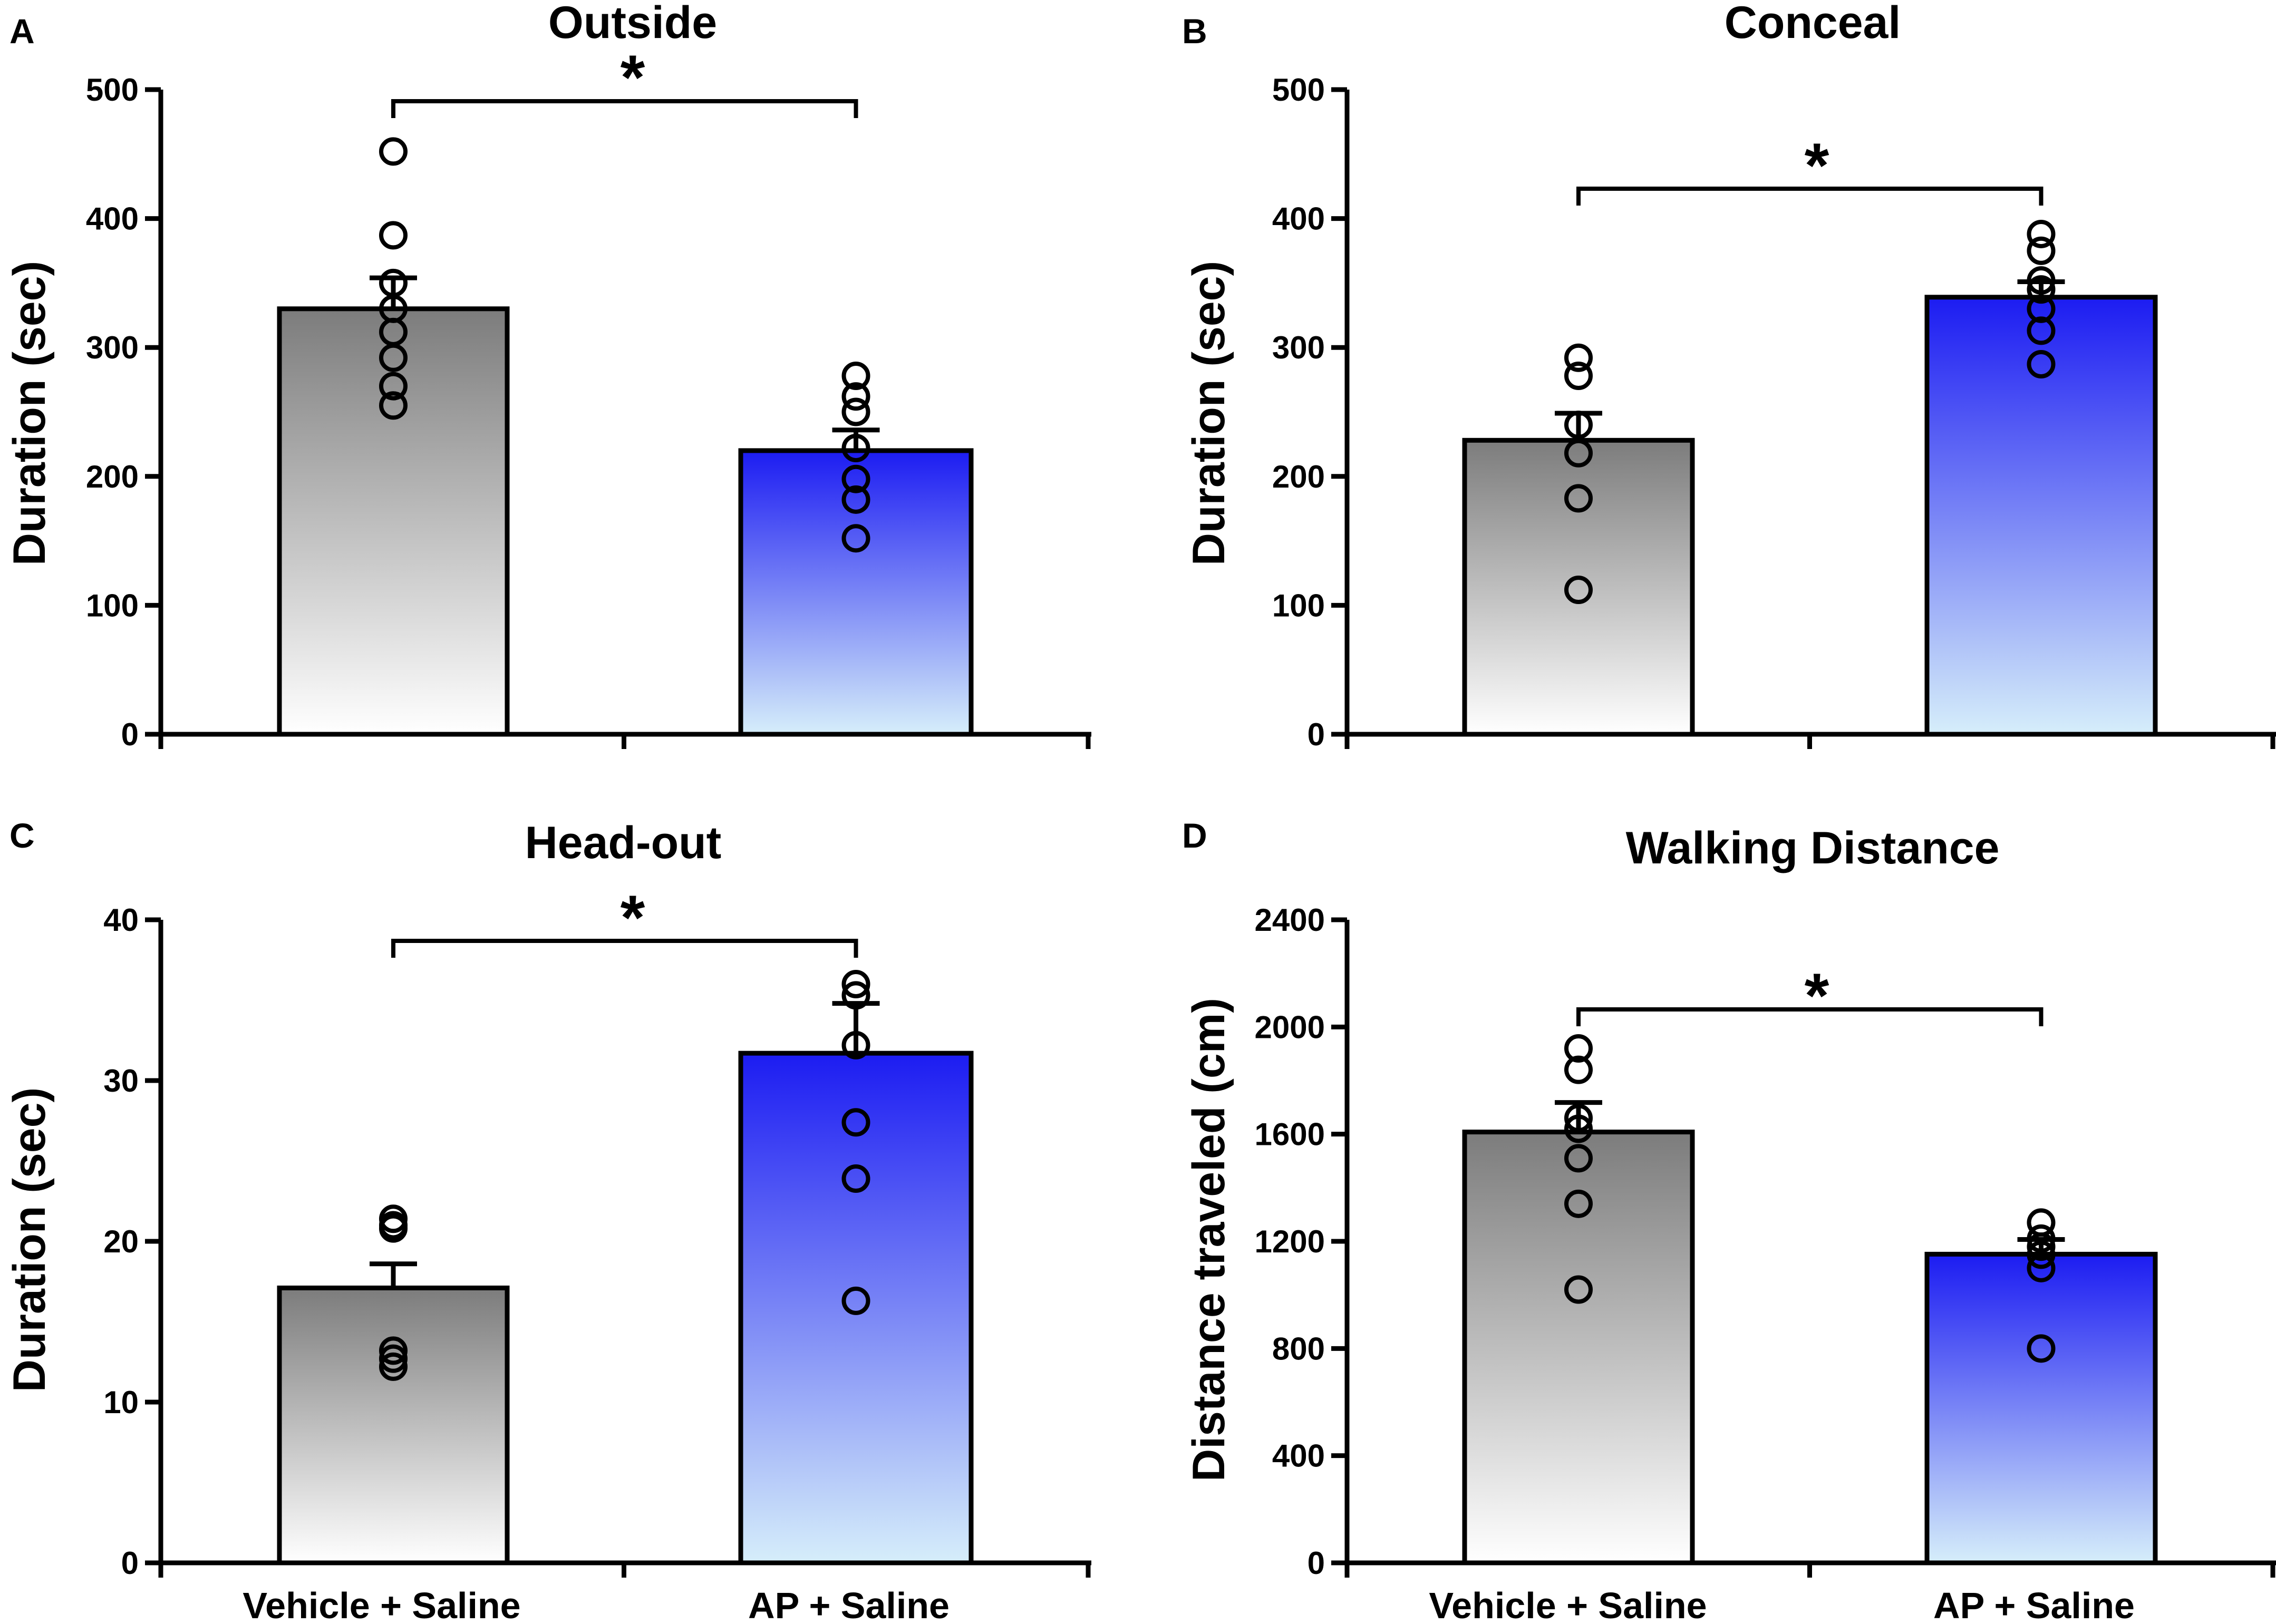 This screenshot has height=1624, width=2276. Describe the element at coordinates (632, 24) in the screenshot. I see `panel-title: Outside` at that location.